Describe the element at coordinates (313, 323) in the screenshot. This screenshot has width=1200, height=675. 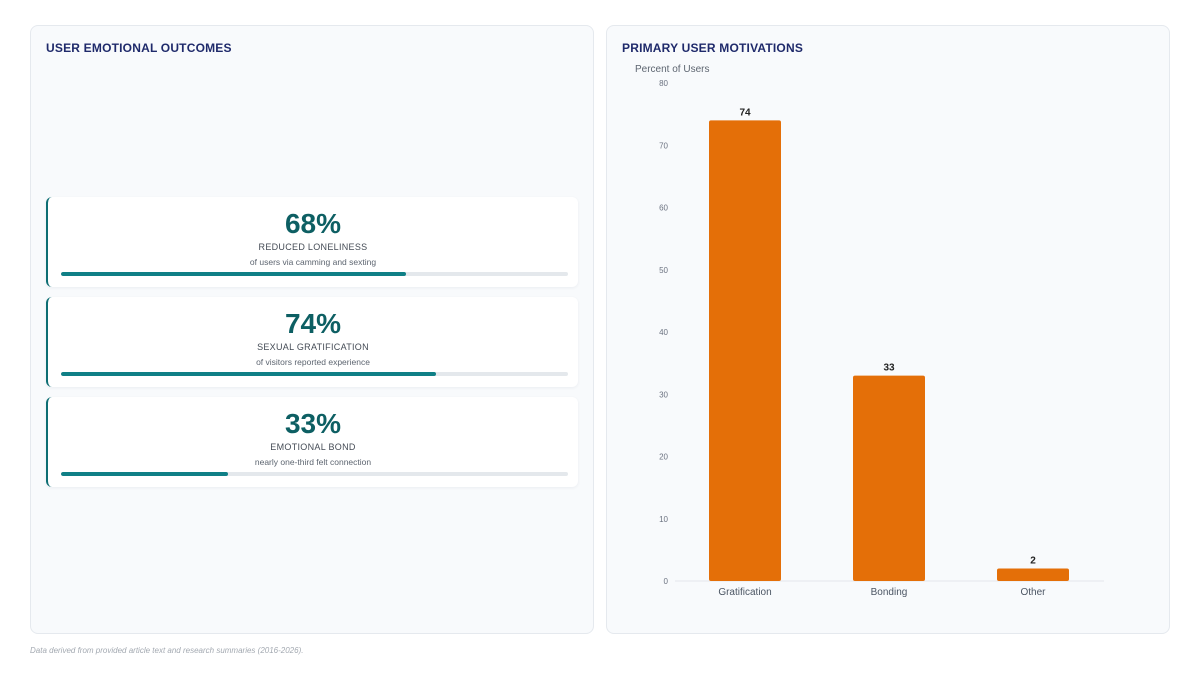
I see `stat-value: 74%` at that location.